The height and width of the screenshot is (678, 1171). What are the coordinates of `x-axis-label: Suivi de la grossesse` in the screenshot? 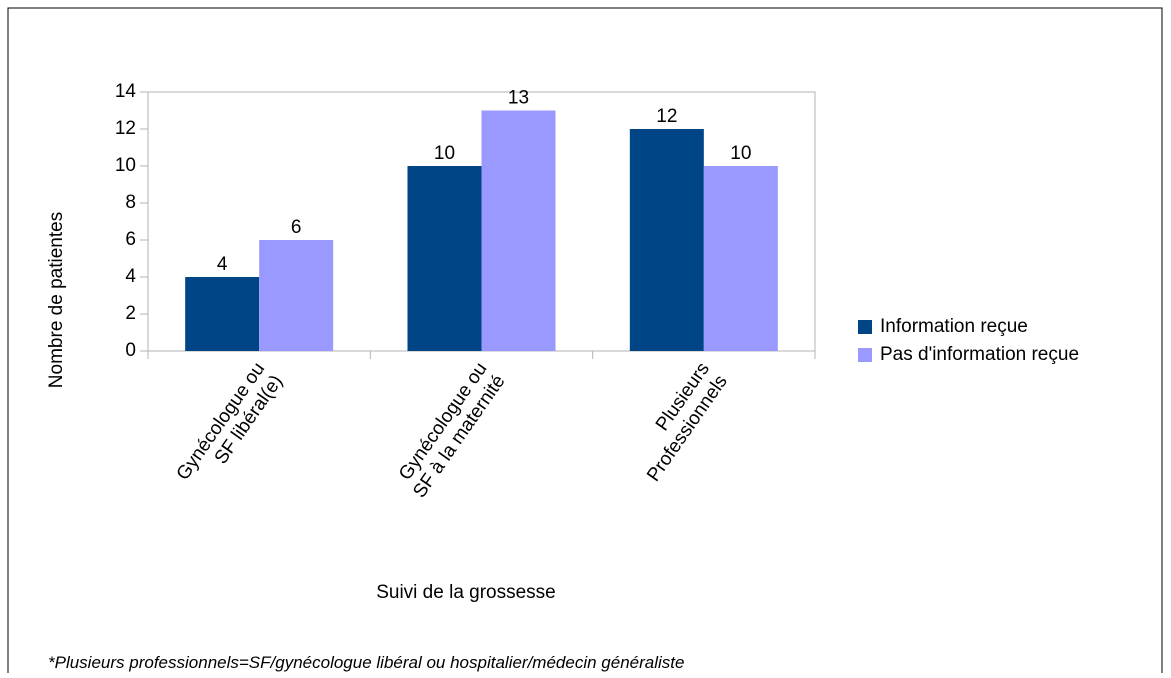 It's located at (466, 592).